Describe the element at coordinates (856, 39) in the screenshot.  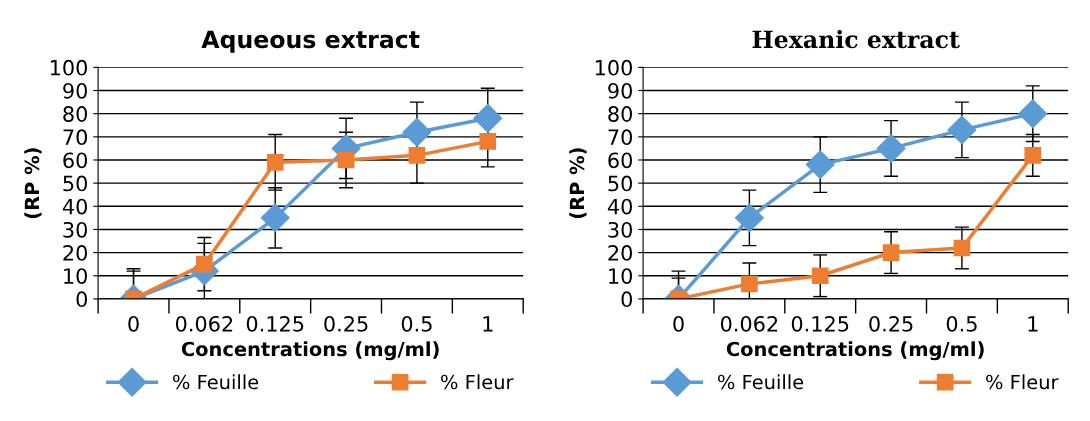
I see `chart-title: Hexanic extract` at that location.